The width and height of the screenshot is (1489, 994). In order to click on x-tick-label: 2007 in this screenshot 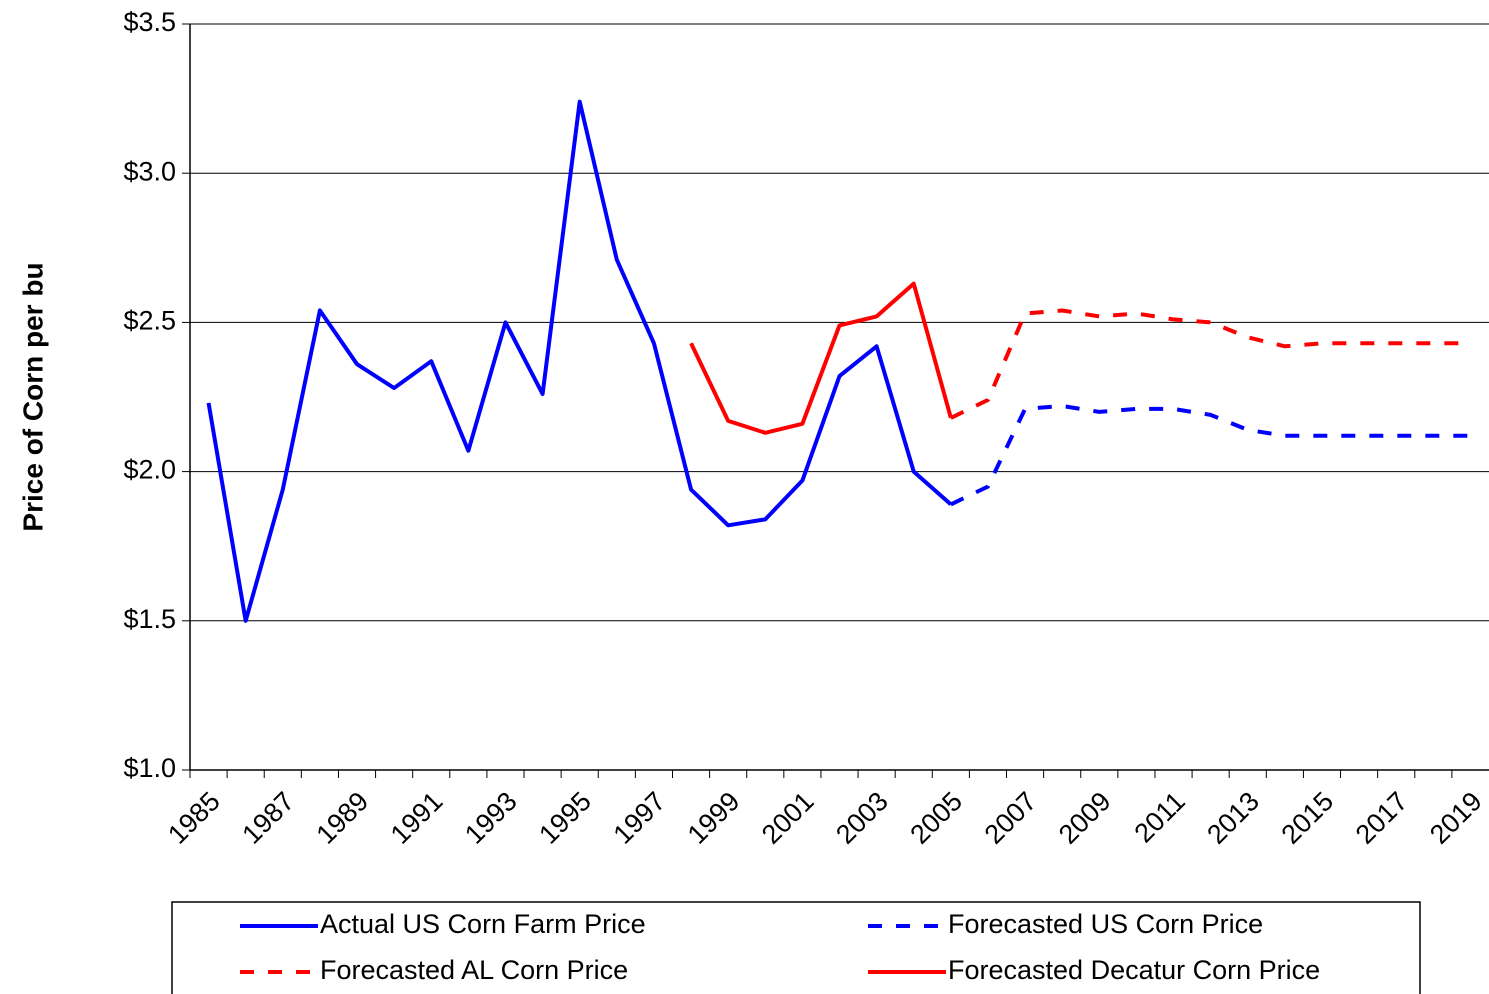, I will do `click(1011, 818)`.